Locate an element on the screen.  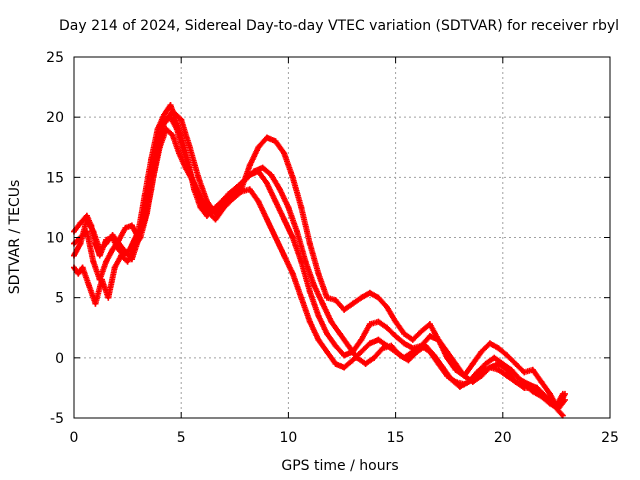
y-axis-label: SDTVAR / TECUs is located at coordinates (15, 237).